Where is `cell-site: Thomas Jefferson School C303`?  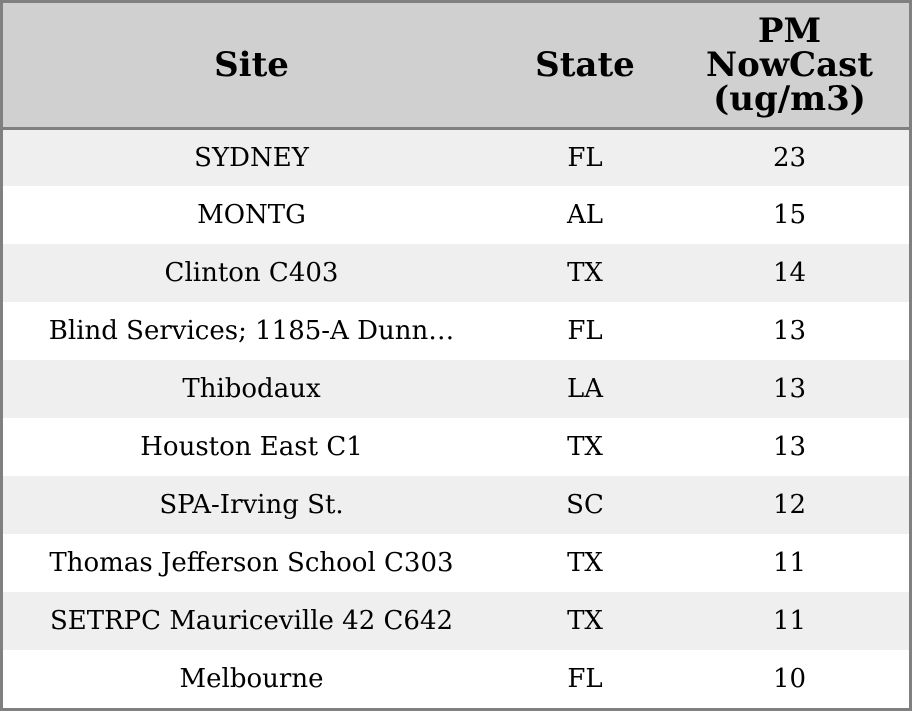 cell-site: Thomas Jefferson School C303 is located at coordinates (251, 563).